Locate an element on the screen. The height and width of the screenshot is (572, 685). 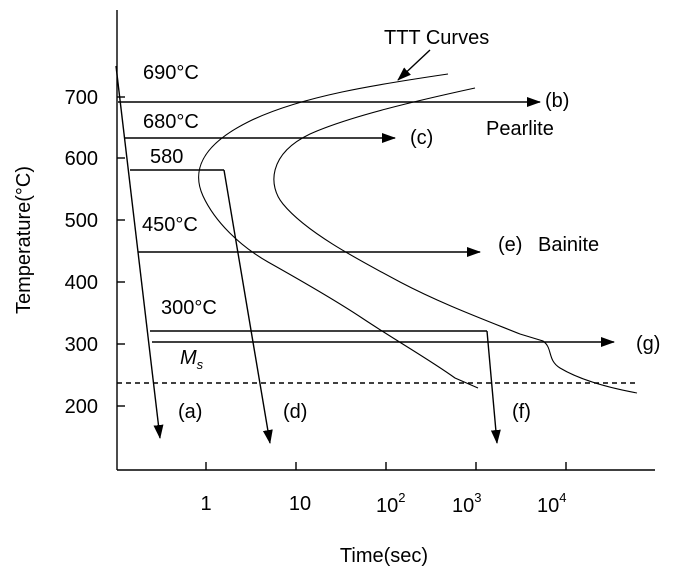
temp-690-label: 690°C is located at coordinates (171, 73).